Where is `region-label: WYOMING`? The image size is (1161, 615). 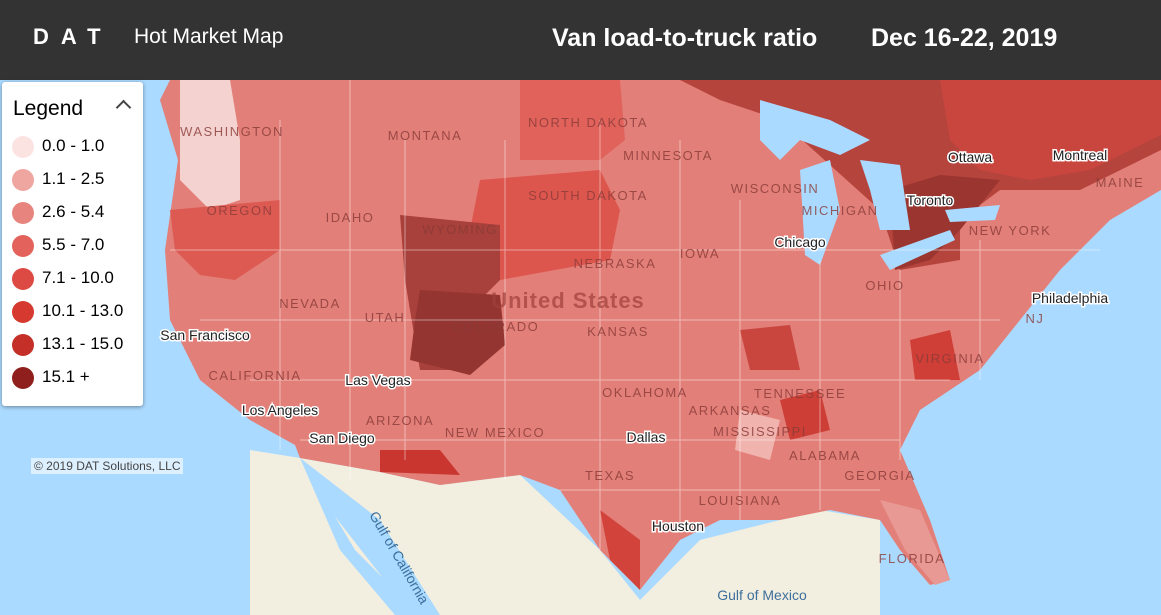
region-label: WYOMING is located at coordinates (460, 229).